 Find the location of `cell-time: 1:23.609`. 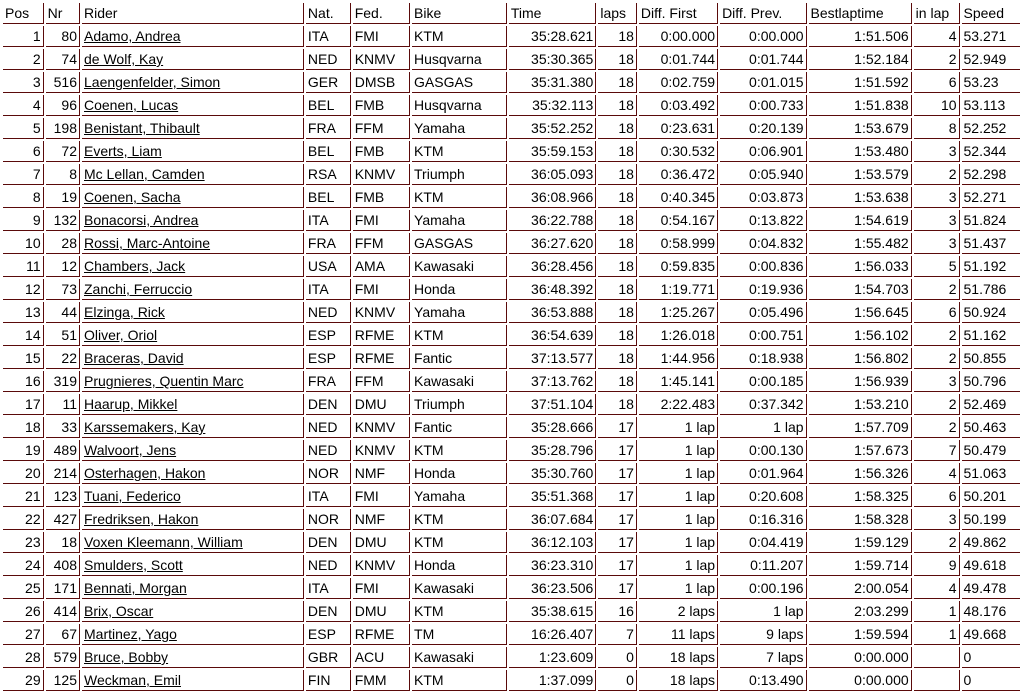

cell-time: 1:23.609 is located at coordinates (552, 657).